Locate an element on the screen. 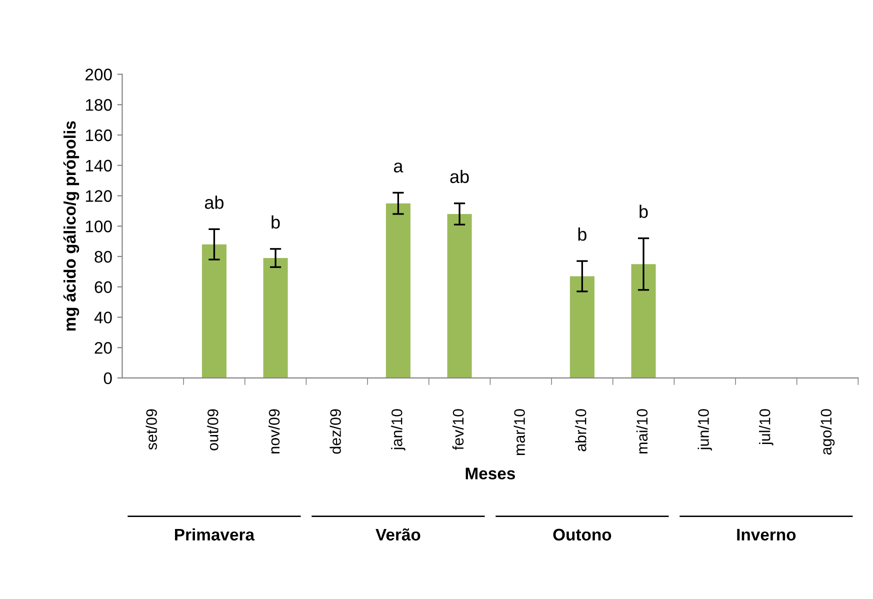 This screenshot has width=873, height=599. text: Outono is located at coordinates (582, 534).